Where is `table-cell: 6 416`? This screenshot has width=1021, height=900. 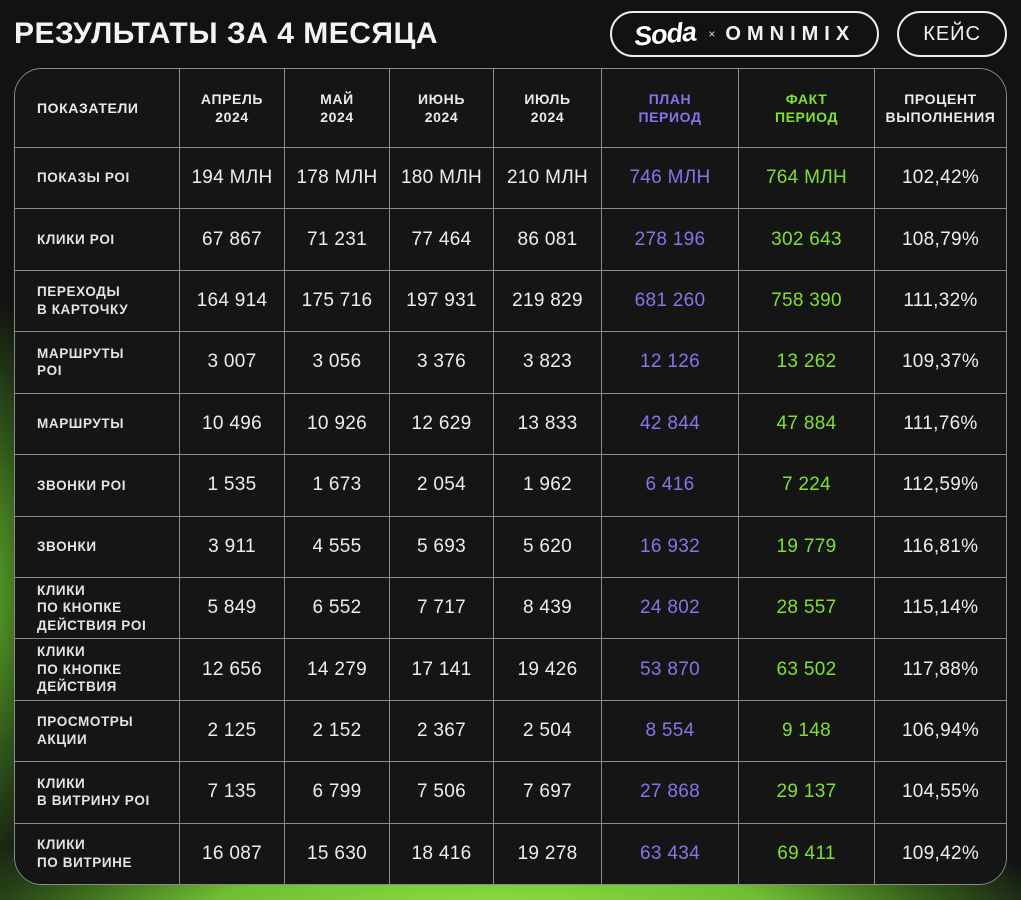
table-cell: 6 416 is located at coordinates (669, 485).